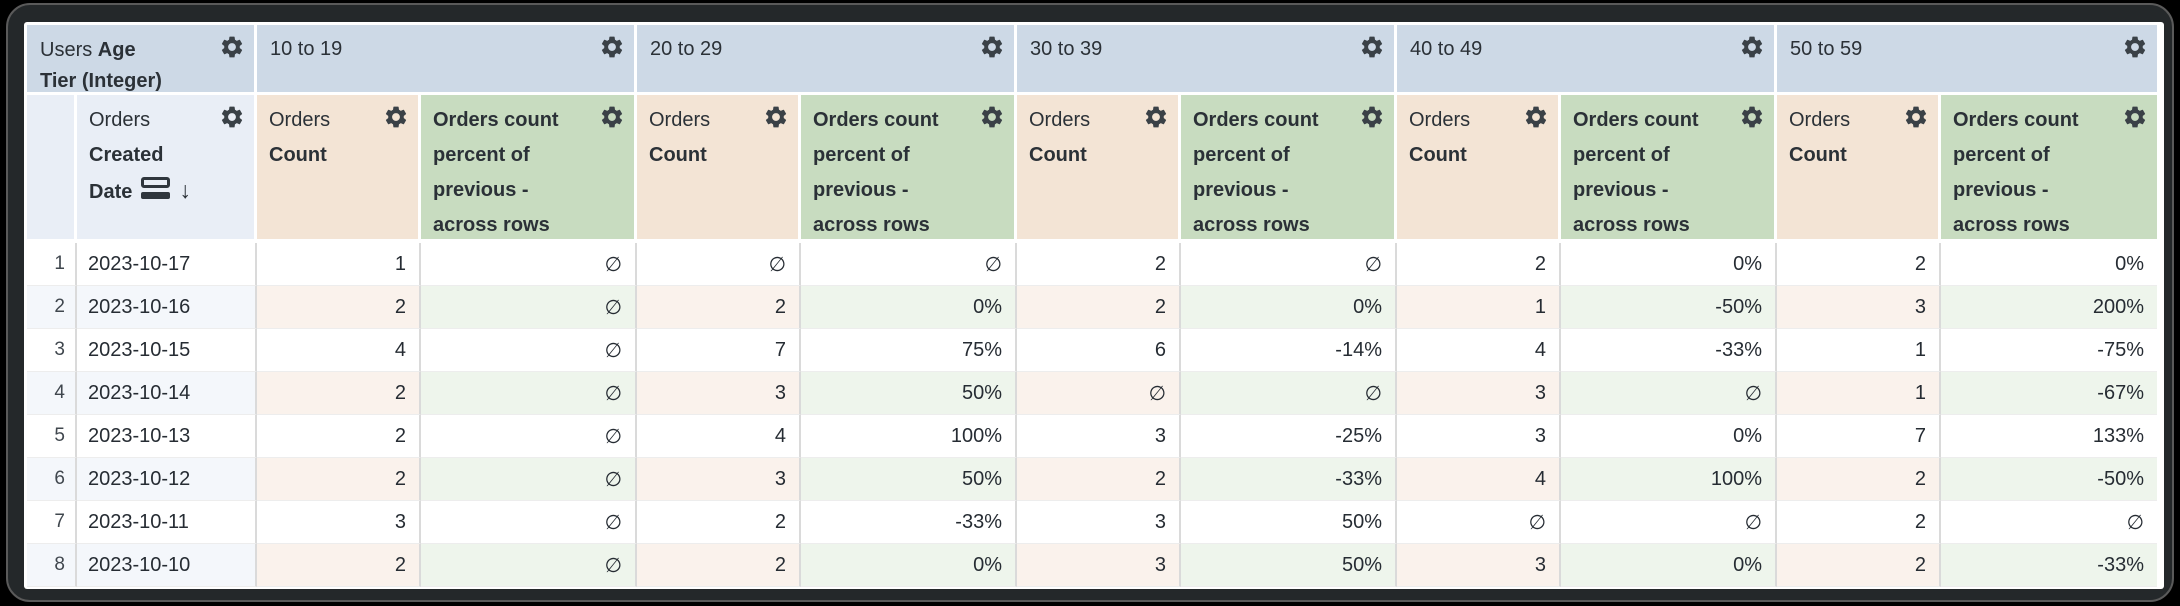 This screenshot has height=606, width=2180. What do you see at coordinates (167, 565) in the screenshot?
I see `date-cell: 2023-10-10` at bounding box center [167, 565].